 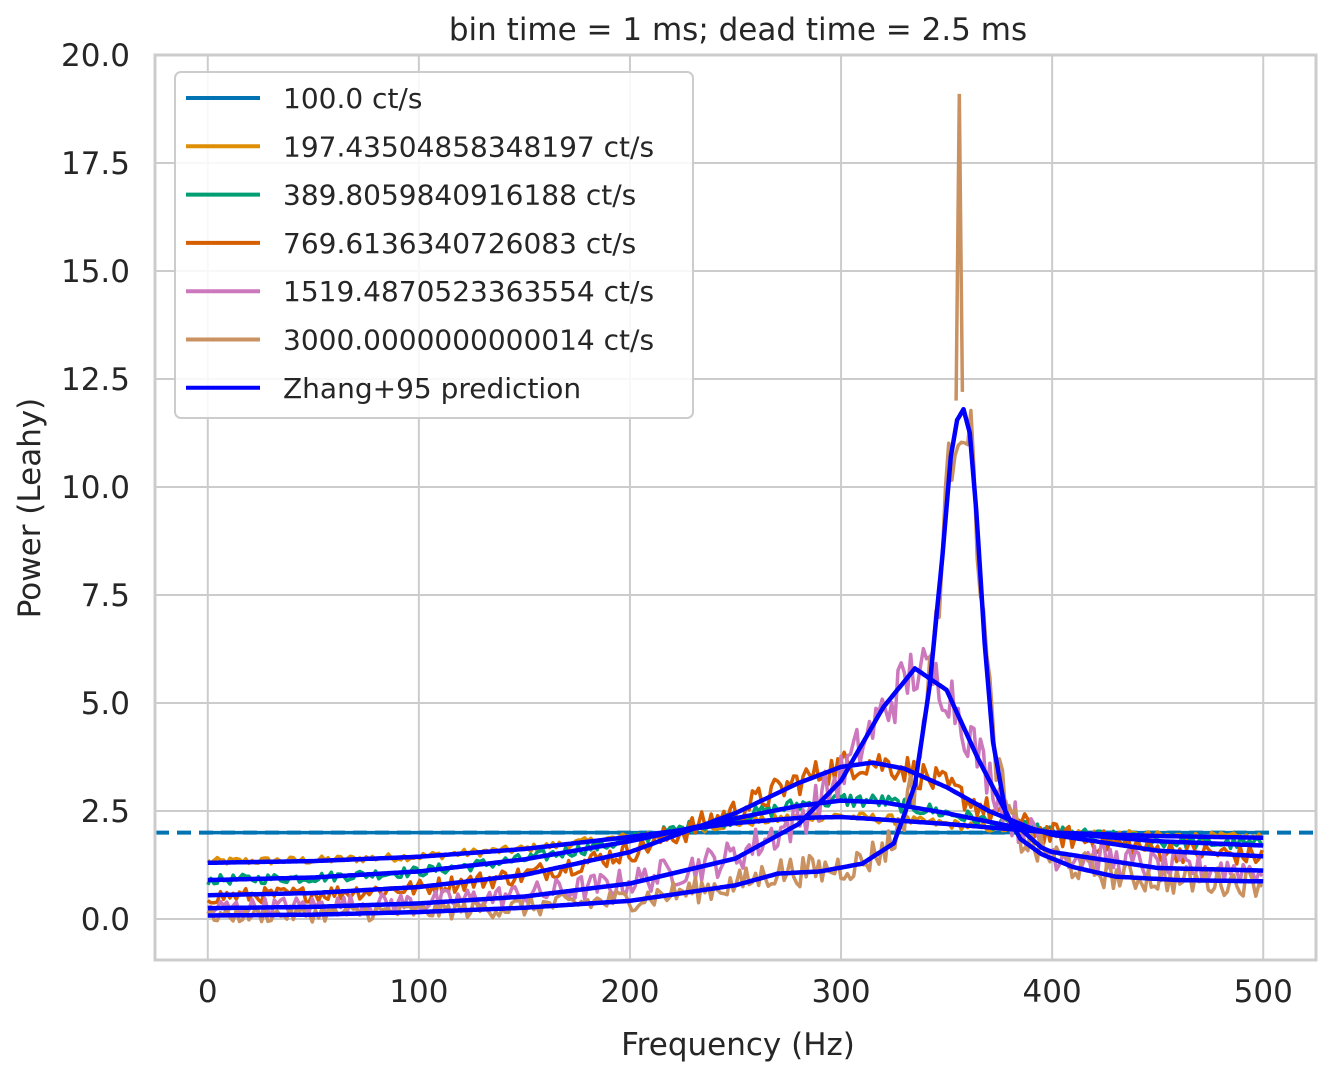 What do you see at coordinates (1263, 992) in the screenshot?
I see `x-tick-label: 500` at bounding box center [1263, 992].